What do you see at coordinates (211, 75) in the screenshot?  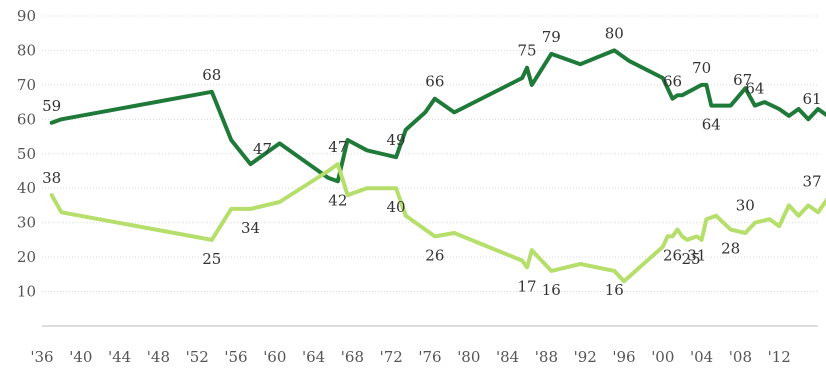 I see `data-label: 68` at bounding box center [211, 75].